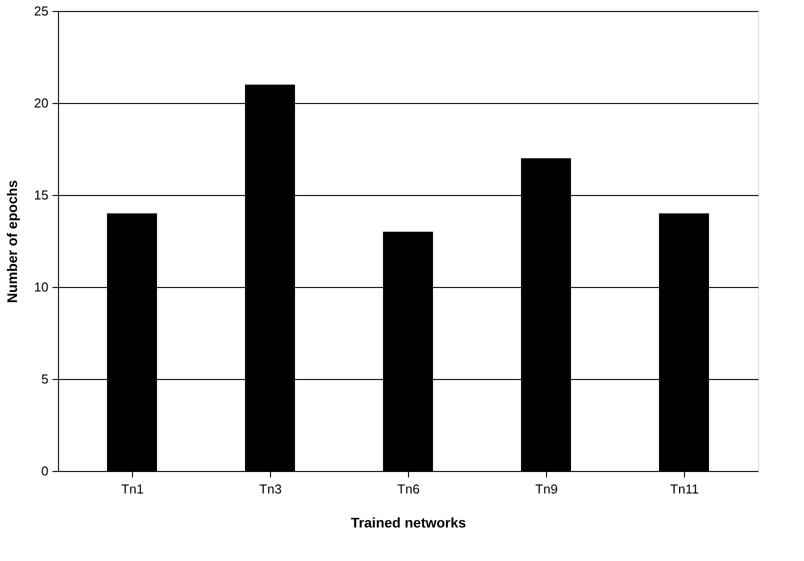  I want to click on y-tick-label: 20, so click(41, 103).